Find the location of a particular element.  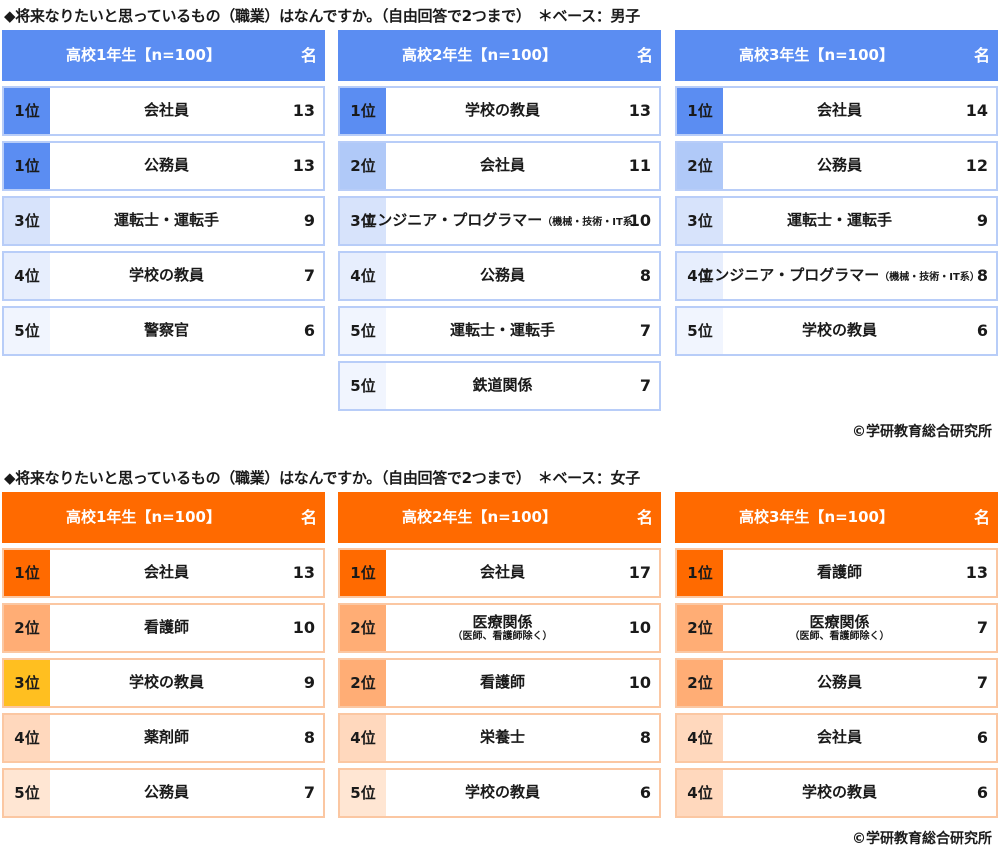

job-name: 警察官 is located at coordinates (166, 330).